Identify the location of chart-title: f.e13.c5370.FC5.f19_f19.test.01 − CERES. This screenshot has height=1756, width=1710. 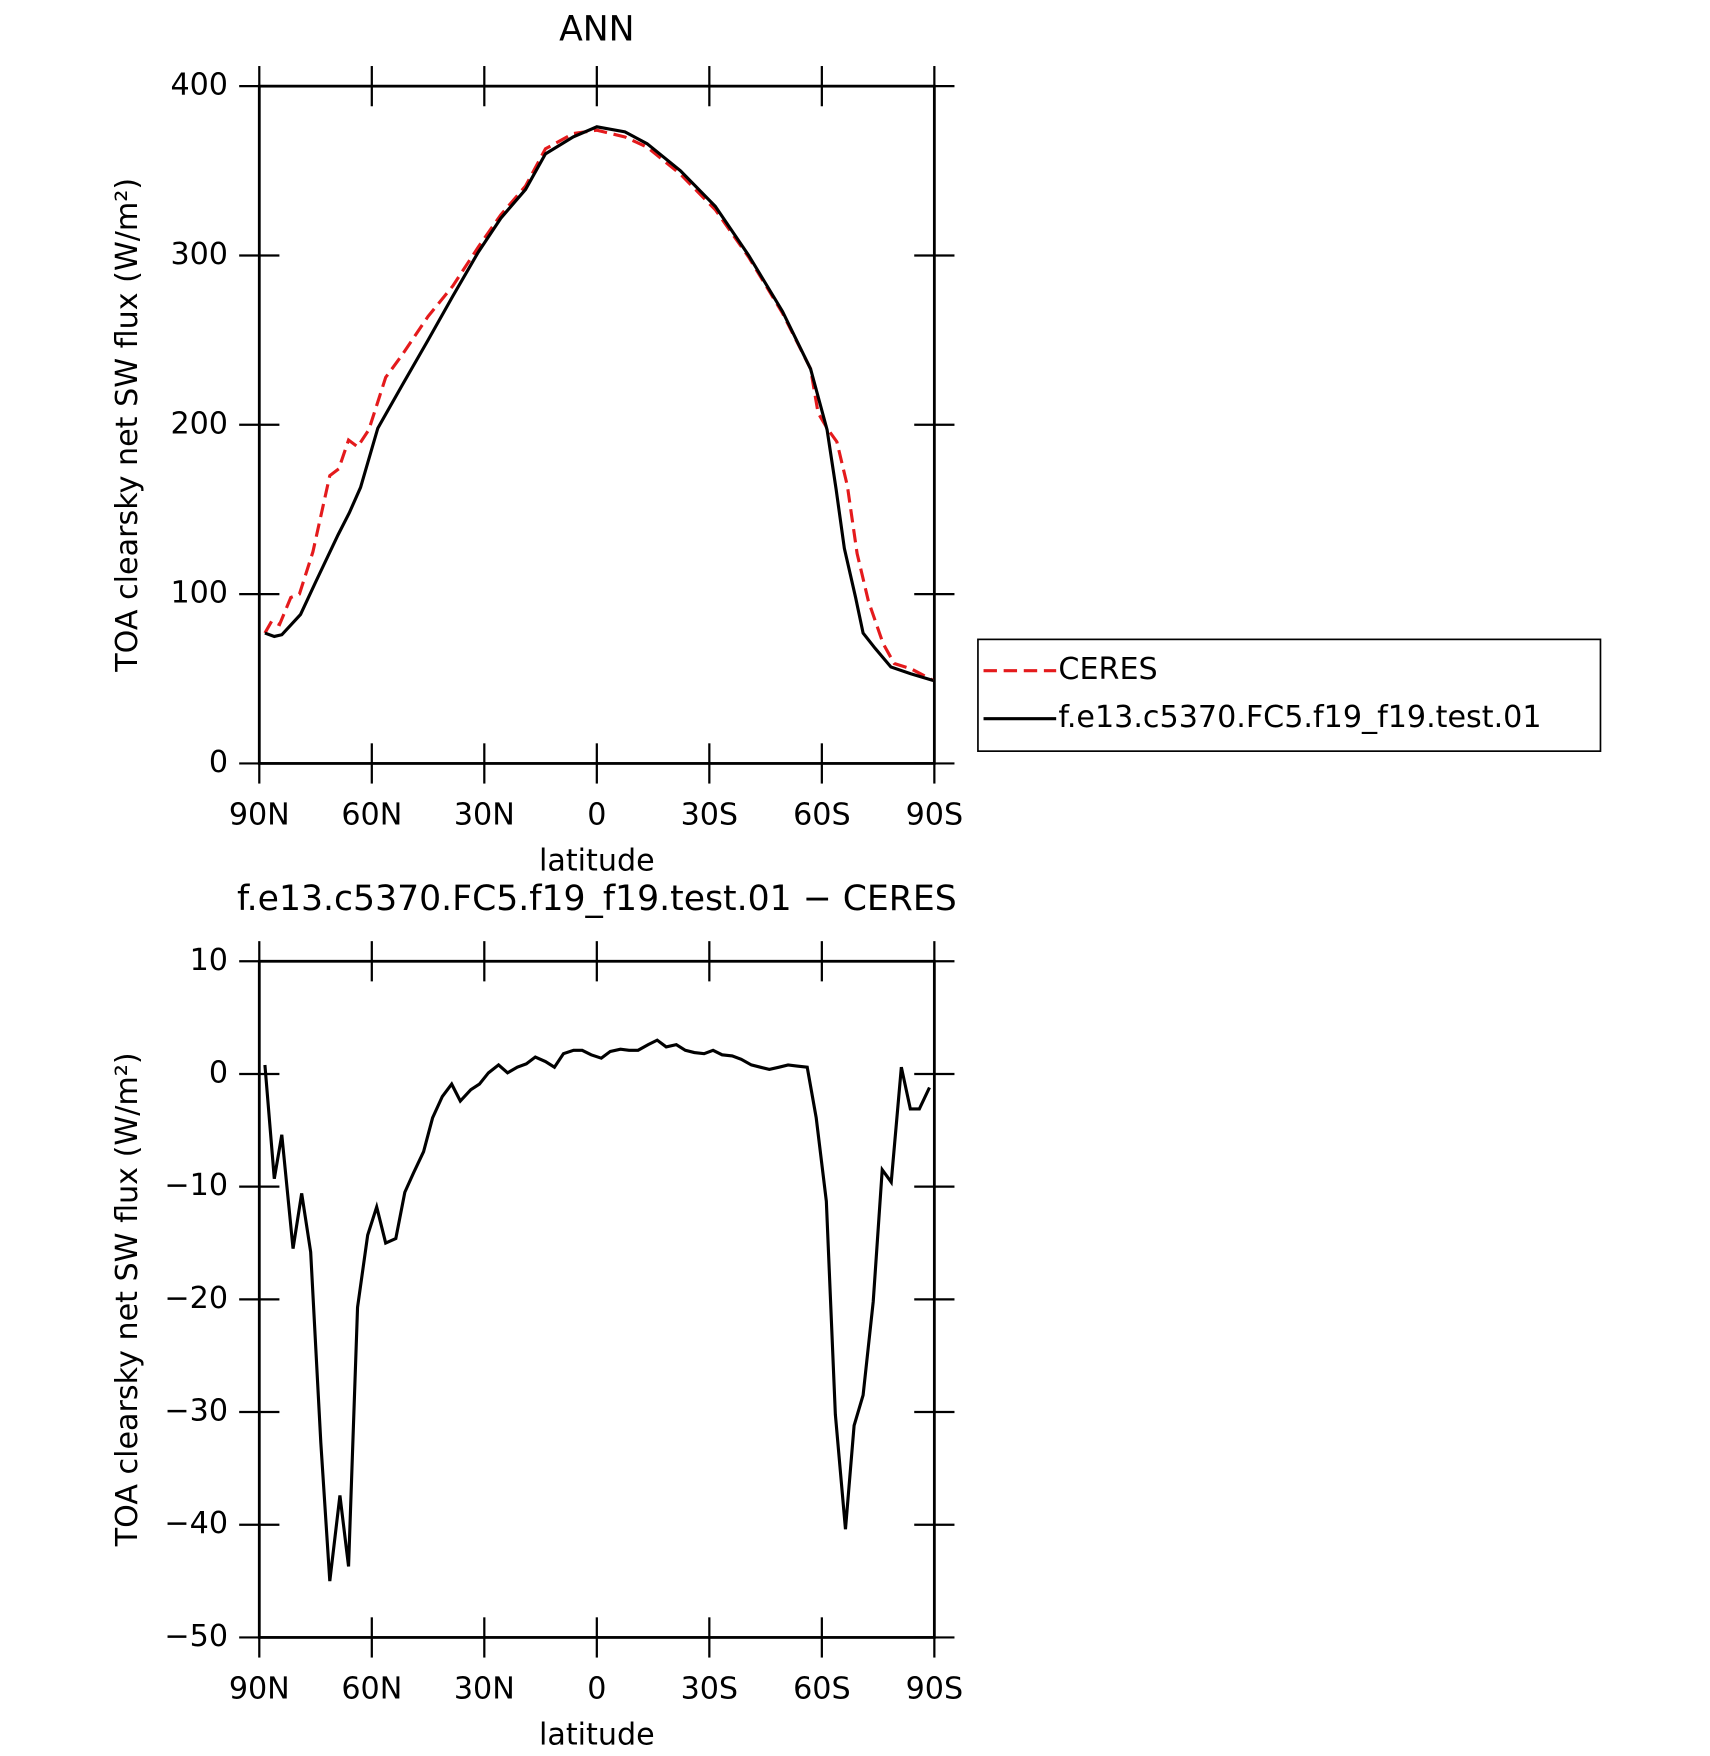
(597, 899).